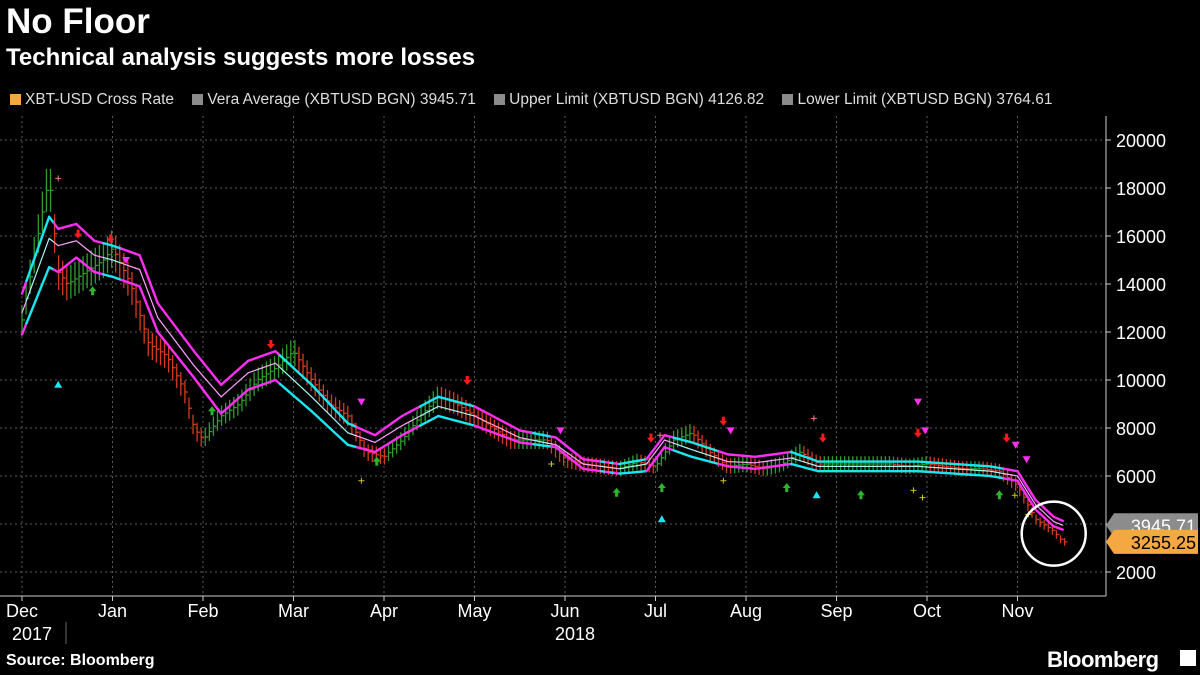  What do you see at coordinates (1163, 543) in the screenshot?
I see `price-last-value-label: 3255.25` at bounding box center [1163, 543].